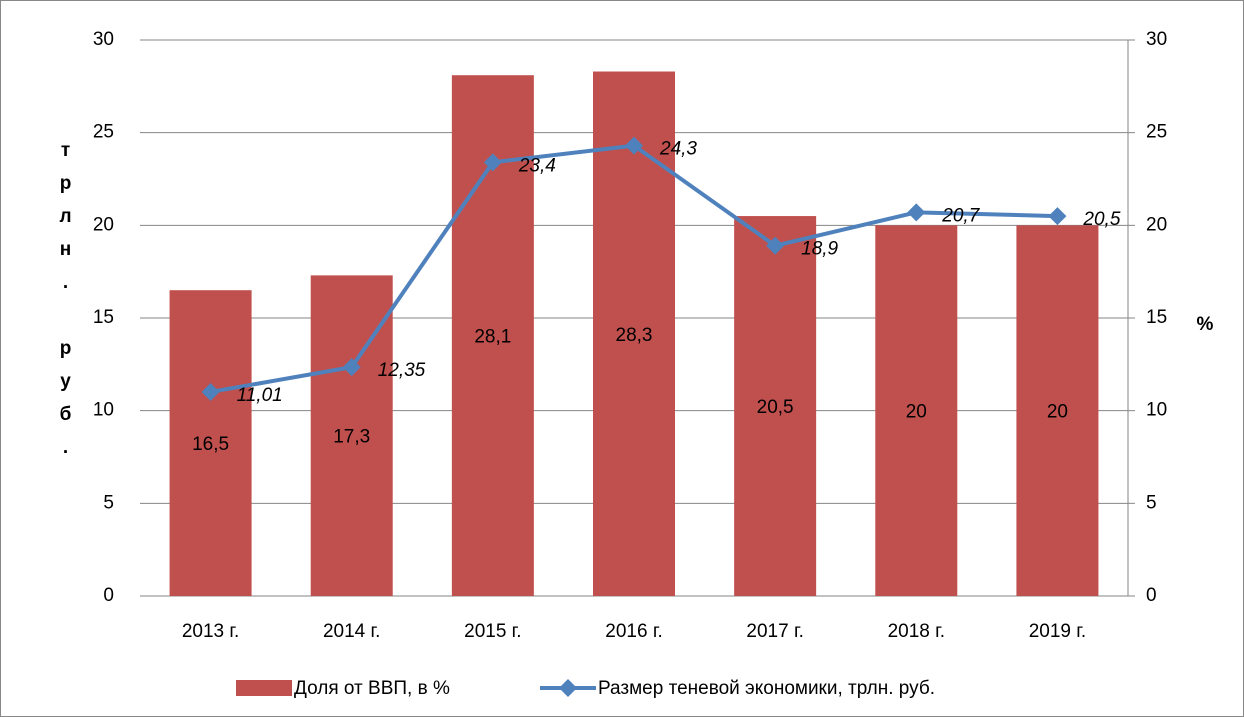 Image resolution: width=1244 pixels, height=717 pixels. Describe the element at coordinates (492, 337) in the screenshot. I see `bar-value-label: 28,1` at that location.